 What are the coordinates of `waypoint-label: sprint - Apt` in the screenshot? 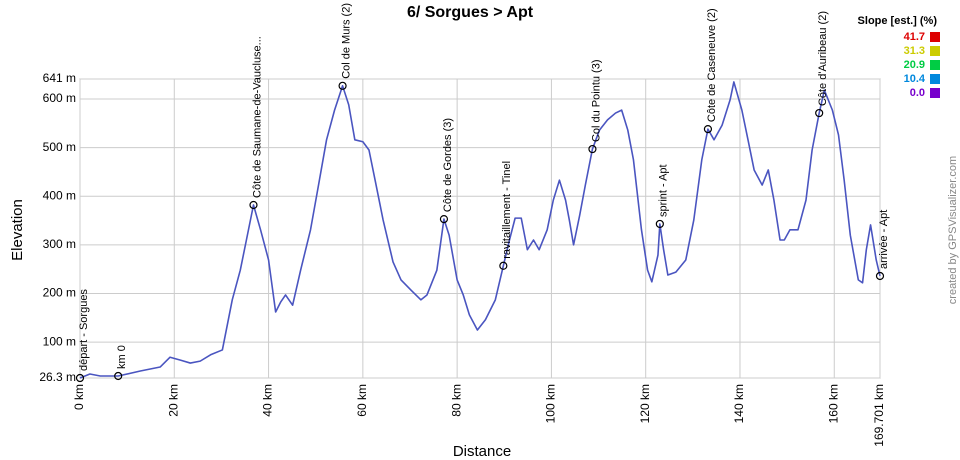 It's located at (664, 190).